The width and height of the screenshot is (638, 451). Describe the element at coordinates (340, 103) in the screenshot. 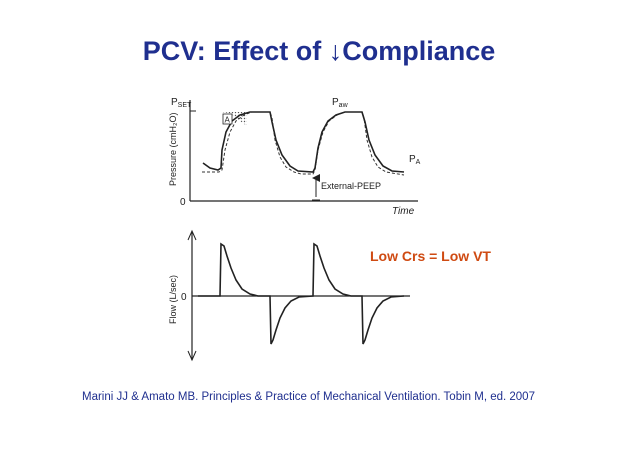

I see `p-aw-label: Paw` at that location.